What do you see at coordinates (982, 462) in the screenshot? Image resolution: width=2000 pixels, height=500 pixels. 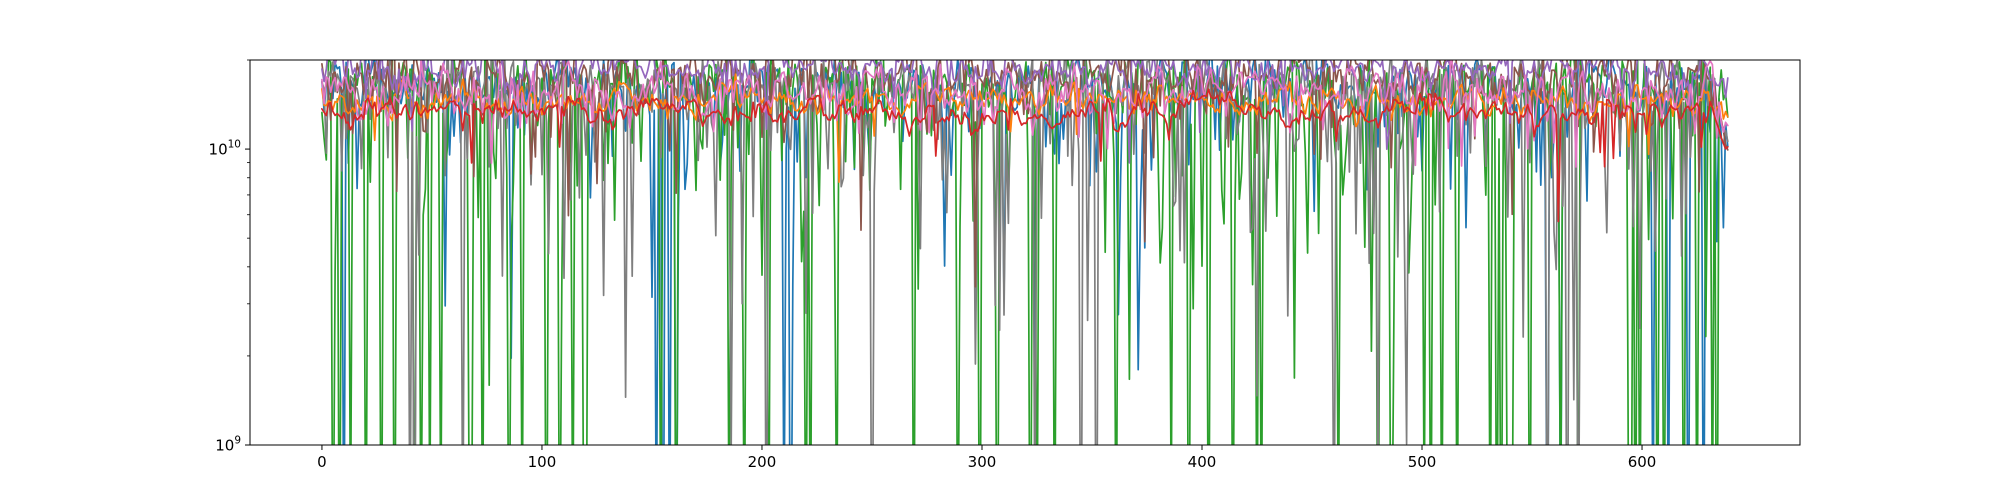 I see `x-tick-label: 300` at bounding box center [982, 462].